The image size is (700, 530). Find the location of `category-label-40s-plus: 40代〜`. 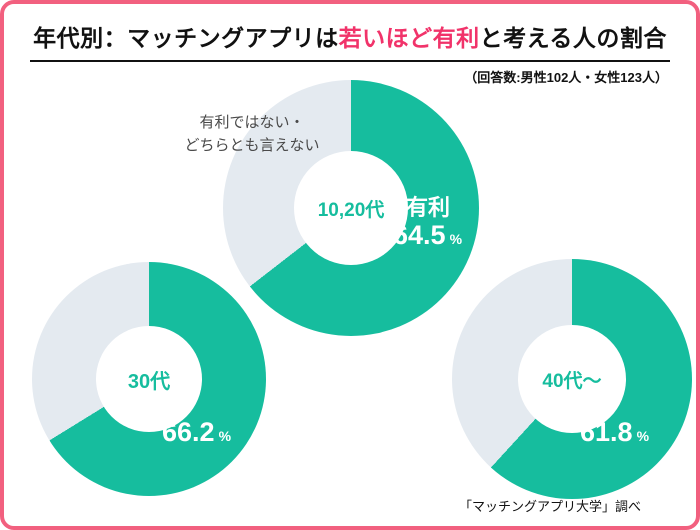

category-label-40s-plus: 40代〜 is located at coordinates (572, 381).